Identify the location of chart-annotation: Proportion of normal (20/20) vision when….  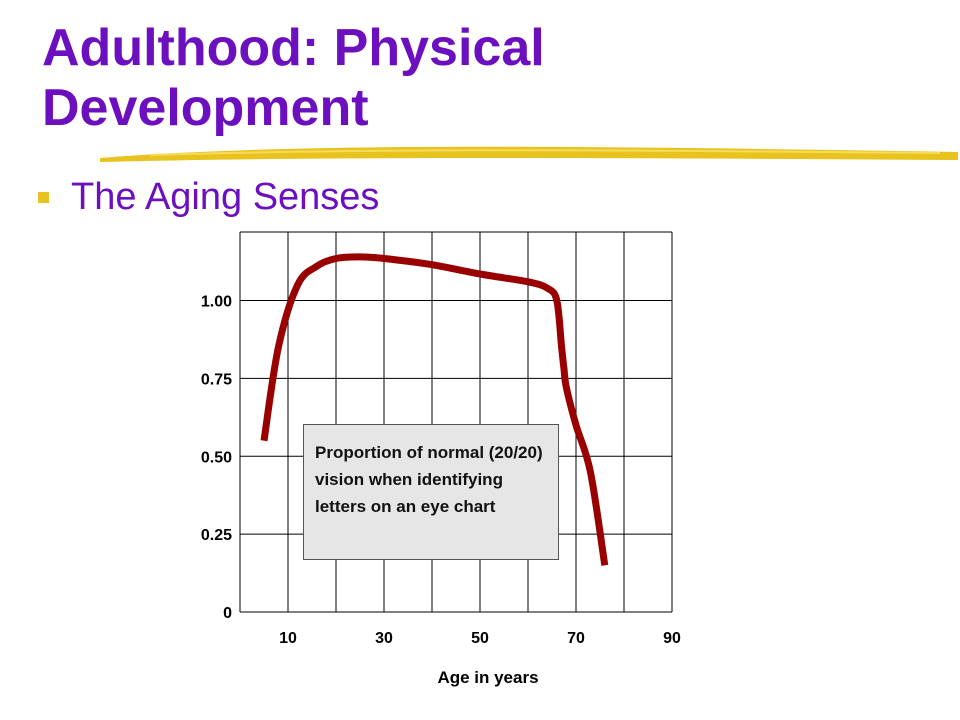
(431, 492).